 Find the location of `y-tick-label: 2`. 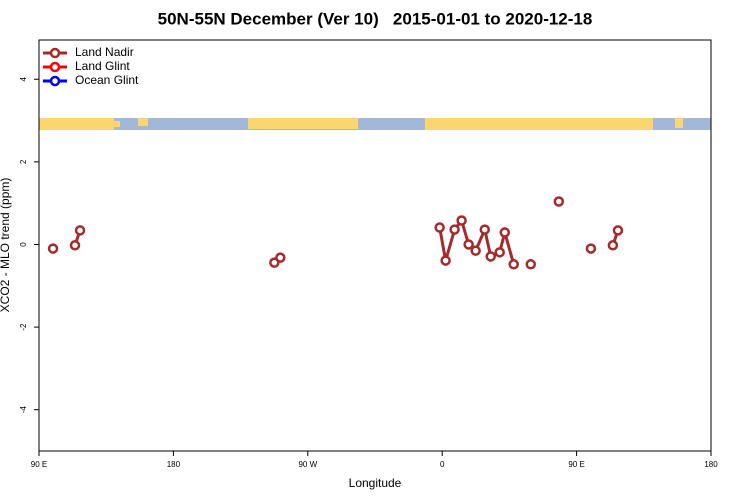

y-tick-label: 2 is located at coordinates (23, 161).